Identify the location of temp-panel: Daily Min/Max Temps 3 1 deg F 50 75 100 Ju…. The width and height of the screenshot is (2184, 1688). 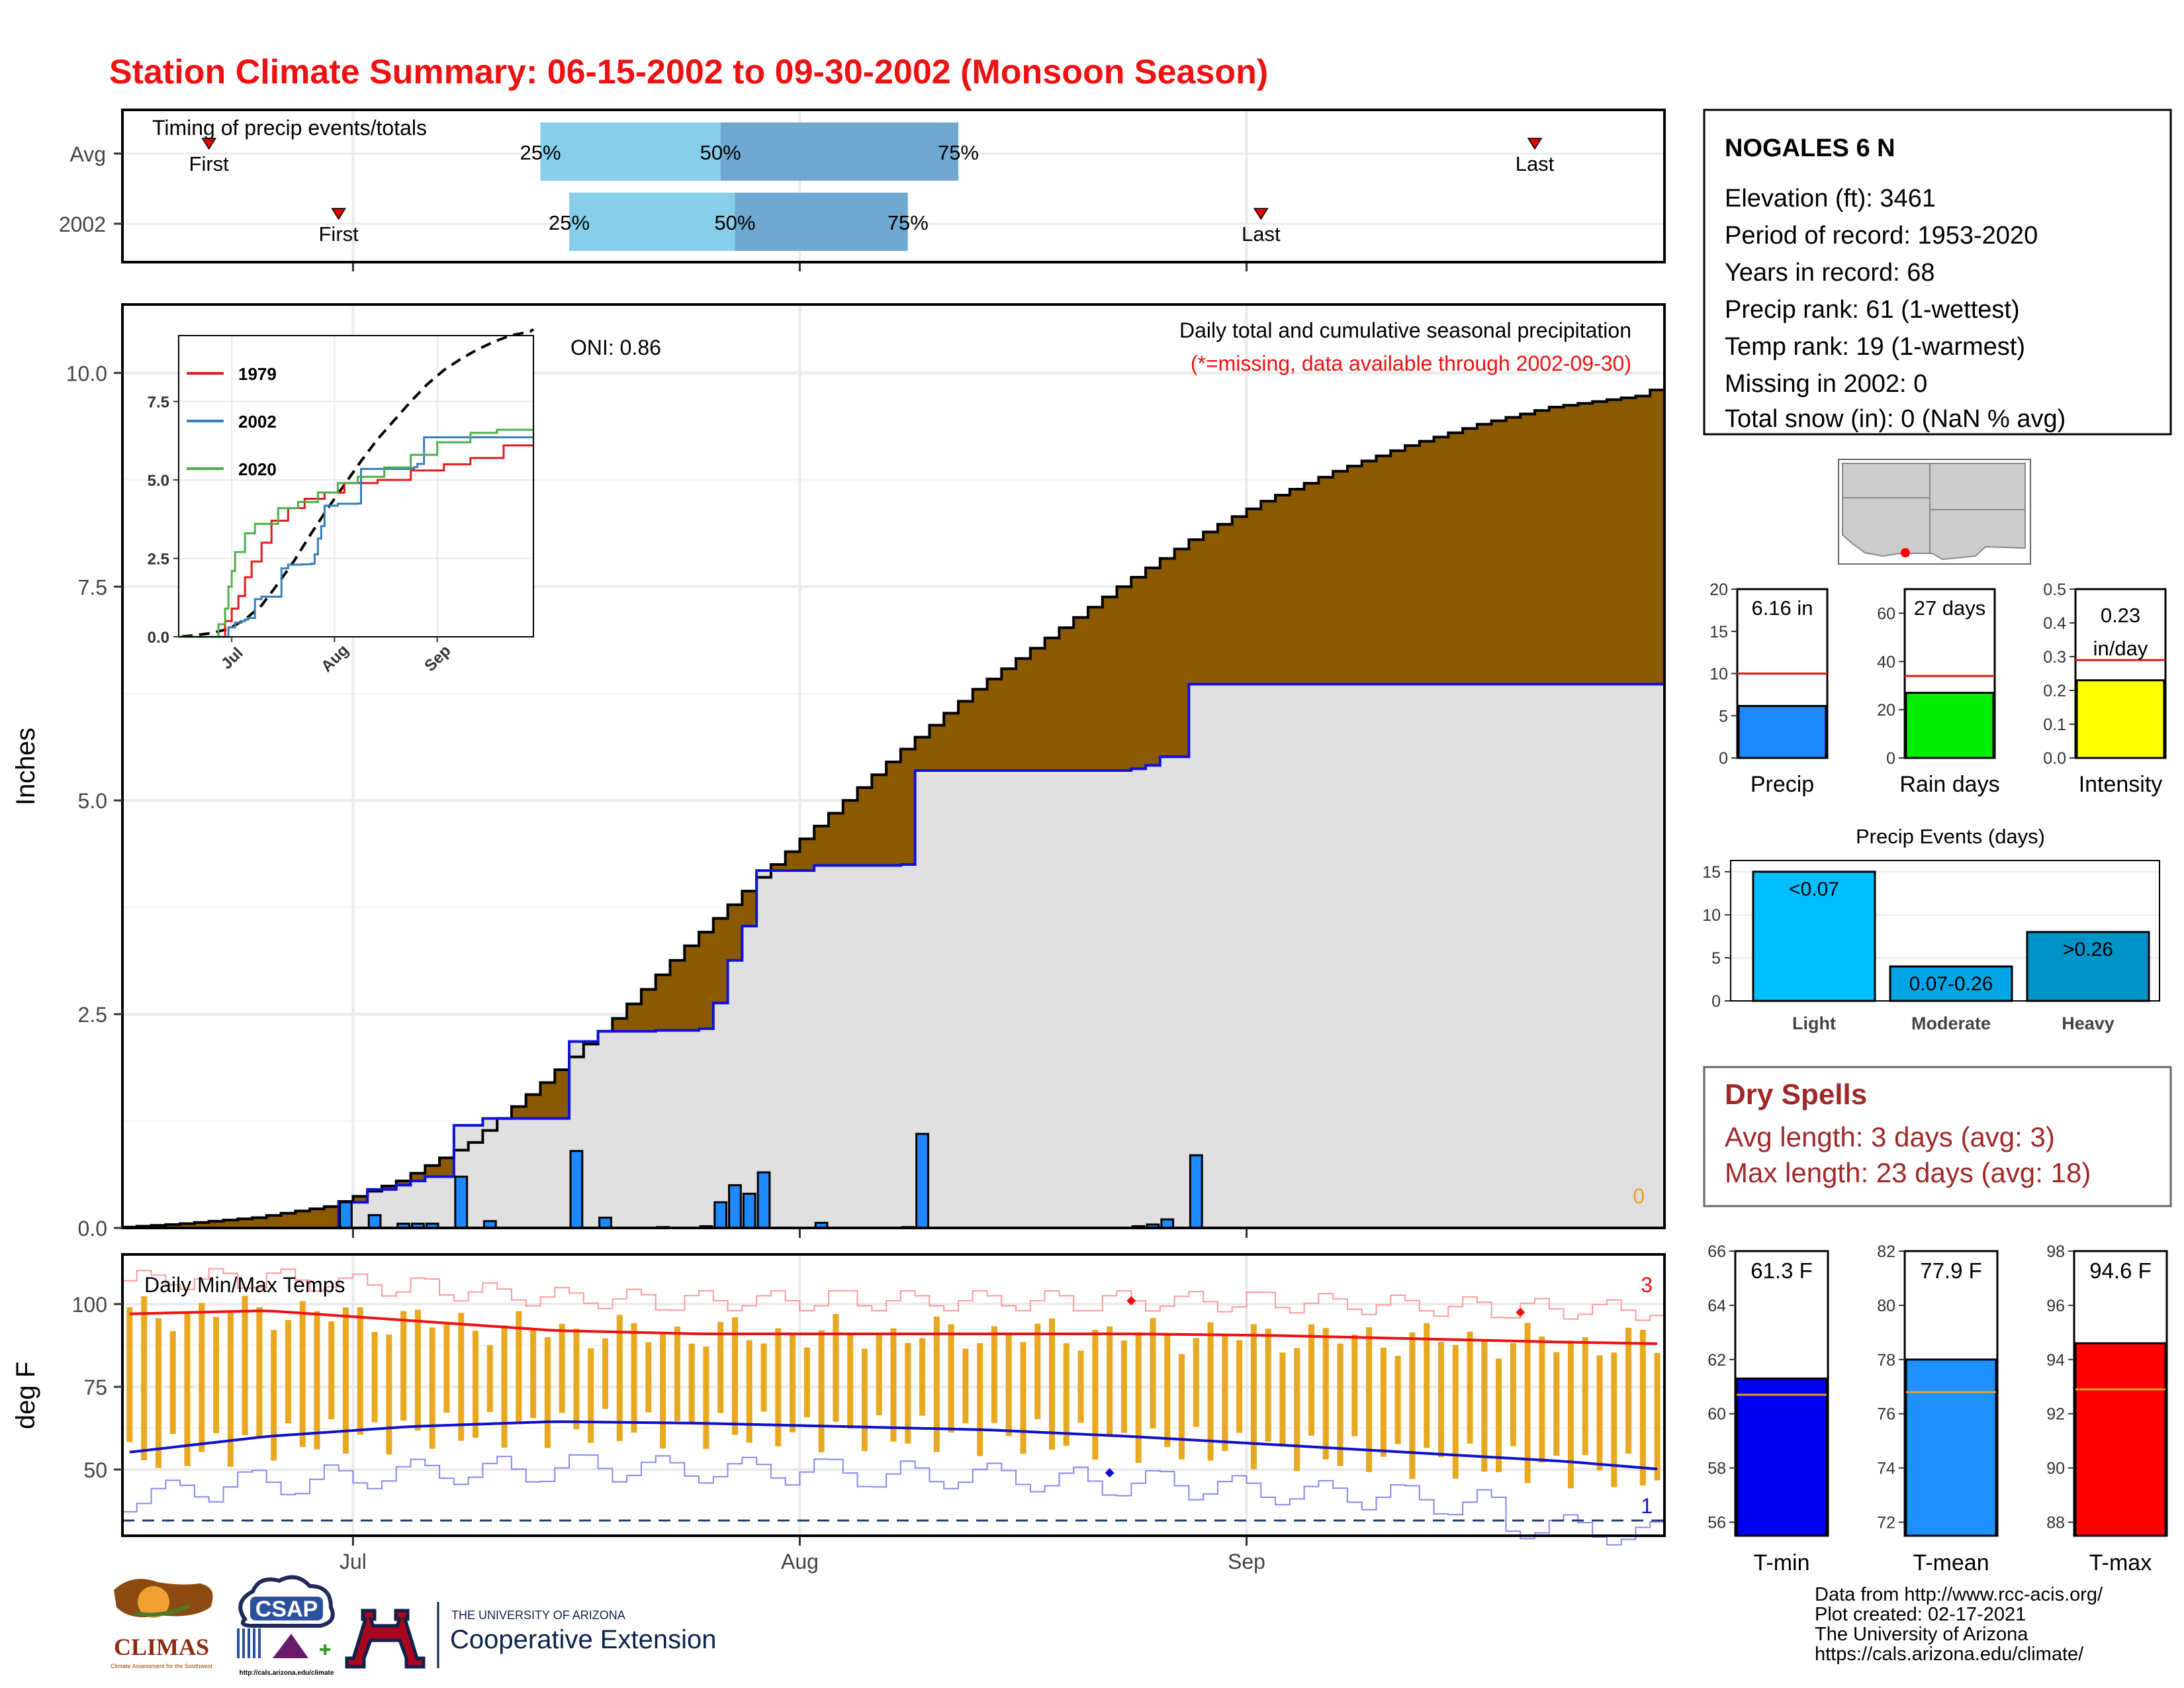
(839, 1413).